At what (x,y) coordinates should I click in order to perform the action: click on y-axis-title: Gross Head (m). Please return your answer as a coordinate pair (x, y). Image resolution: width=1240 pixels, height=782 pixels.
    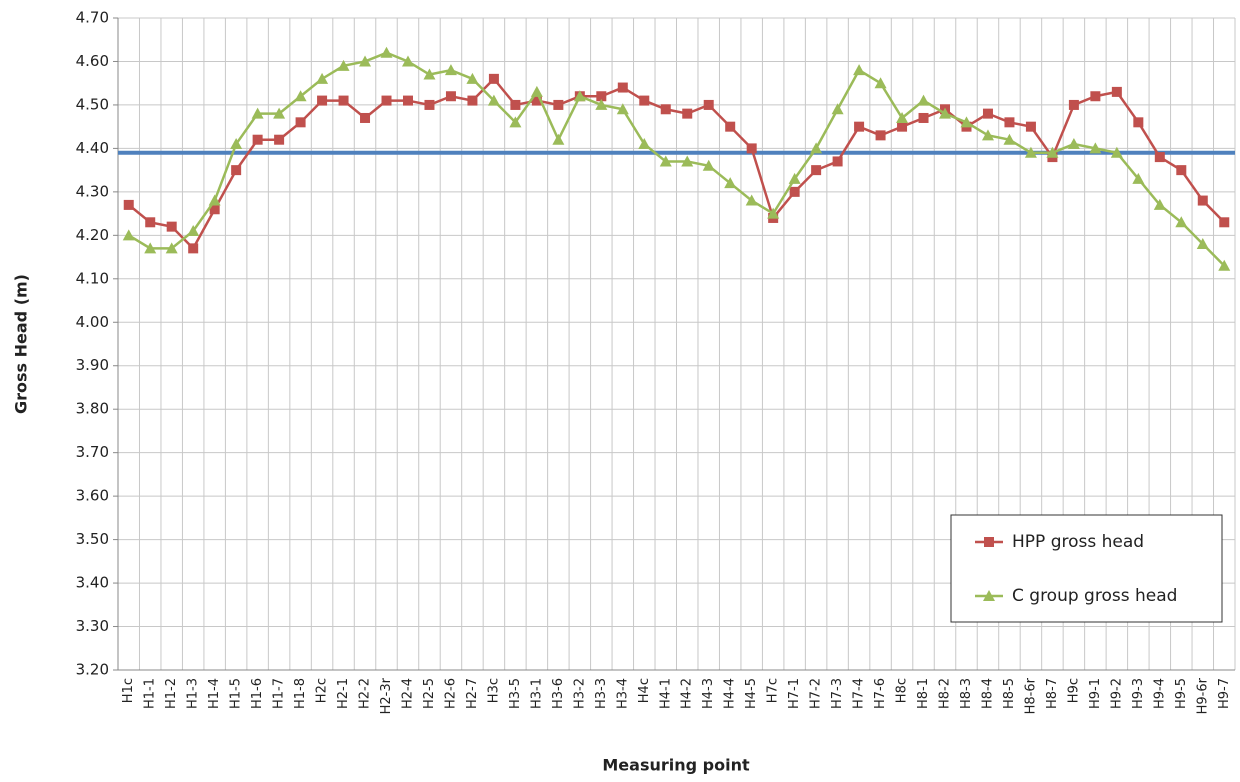
    Looking at the image, I should click on (21, 344).